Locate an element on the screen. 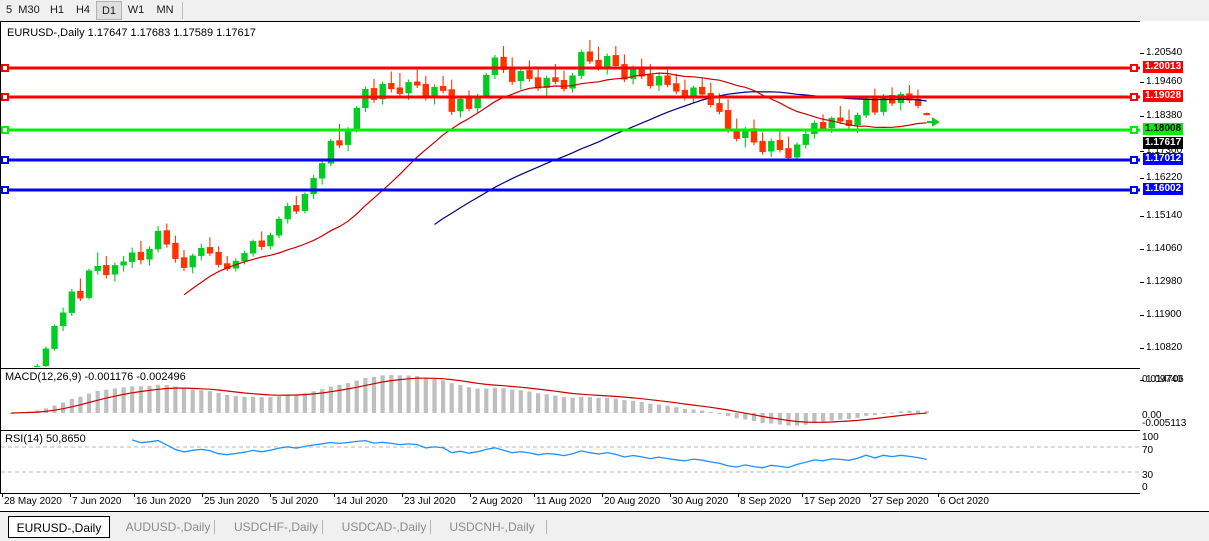 This screenshot has width=1209, height=541. chart-tab-usdcnh: USDCNH-,Daily is located at coordinates (492, 527).